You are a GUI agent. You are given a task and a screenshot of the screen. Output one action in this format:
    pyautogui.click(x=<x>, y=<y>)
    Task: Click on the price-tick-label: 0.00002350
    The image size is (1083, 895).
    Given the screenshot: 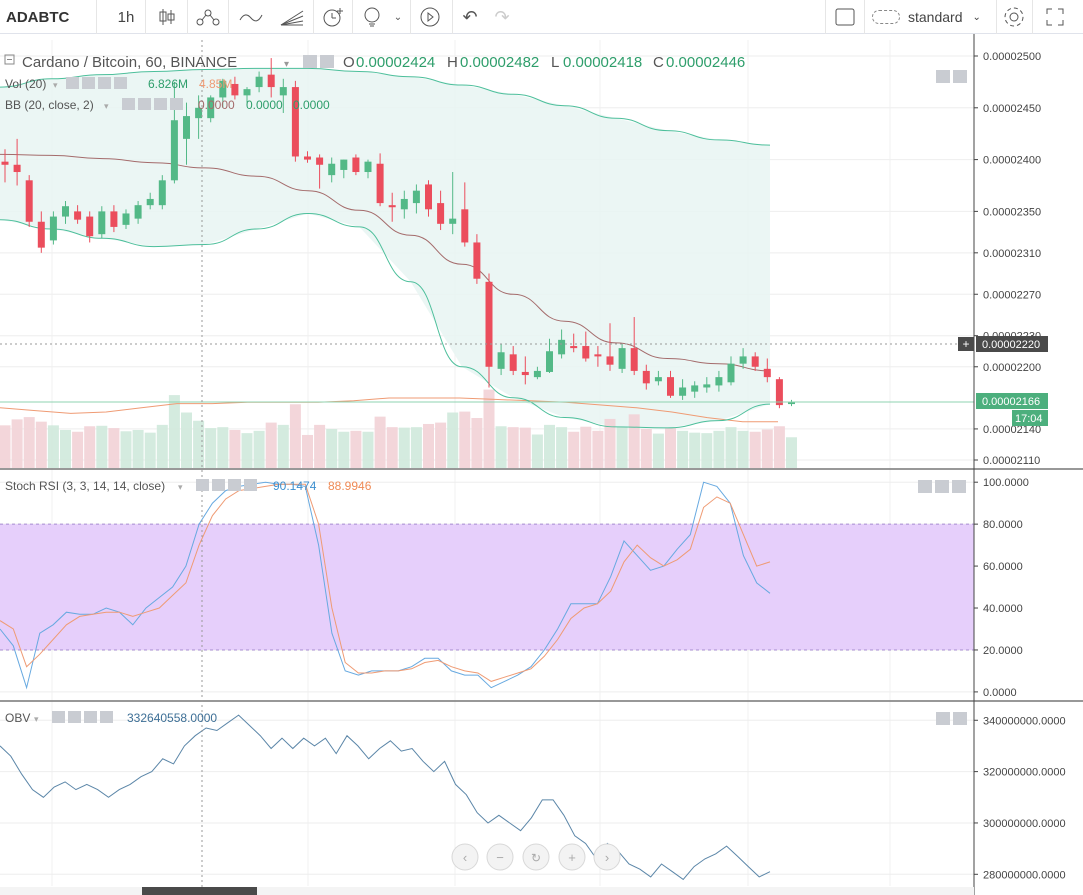 What is the action you would take?
    pyautogui.click(x=1012, y=212)
    